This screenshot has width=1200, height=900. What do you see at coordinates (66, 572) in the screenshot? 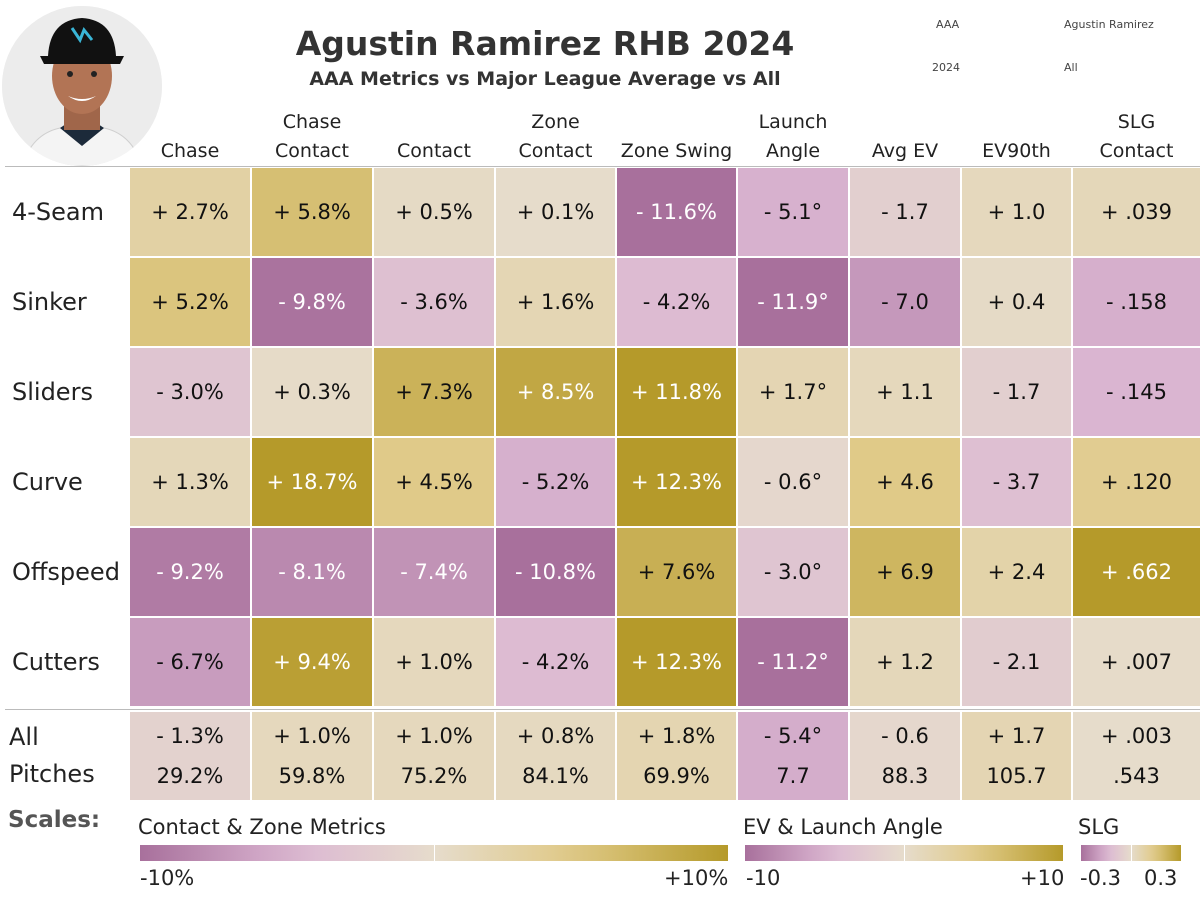
I see `row-label-offspeed: Offspeed` at bounding box center [66, 572].